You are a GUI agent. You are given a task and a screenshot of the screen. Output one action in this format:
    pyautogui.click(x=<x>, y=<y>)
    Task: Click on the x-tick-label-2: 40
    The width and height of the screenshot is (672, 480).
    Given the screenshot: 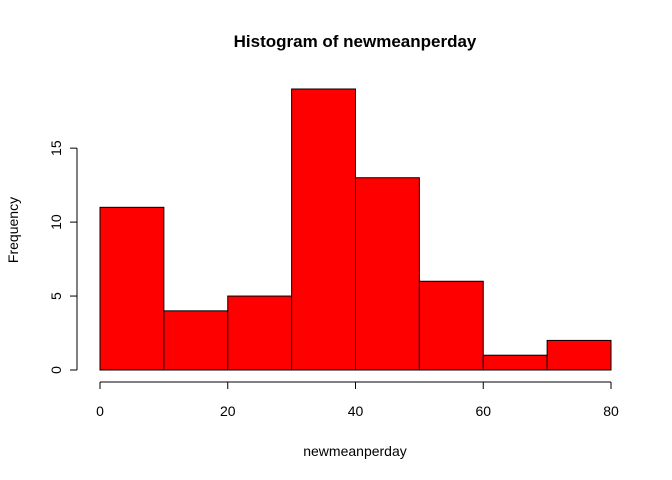 What is the action you would take?
    pyautogui.click(x=356, y=411)
    